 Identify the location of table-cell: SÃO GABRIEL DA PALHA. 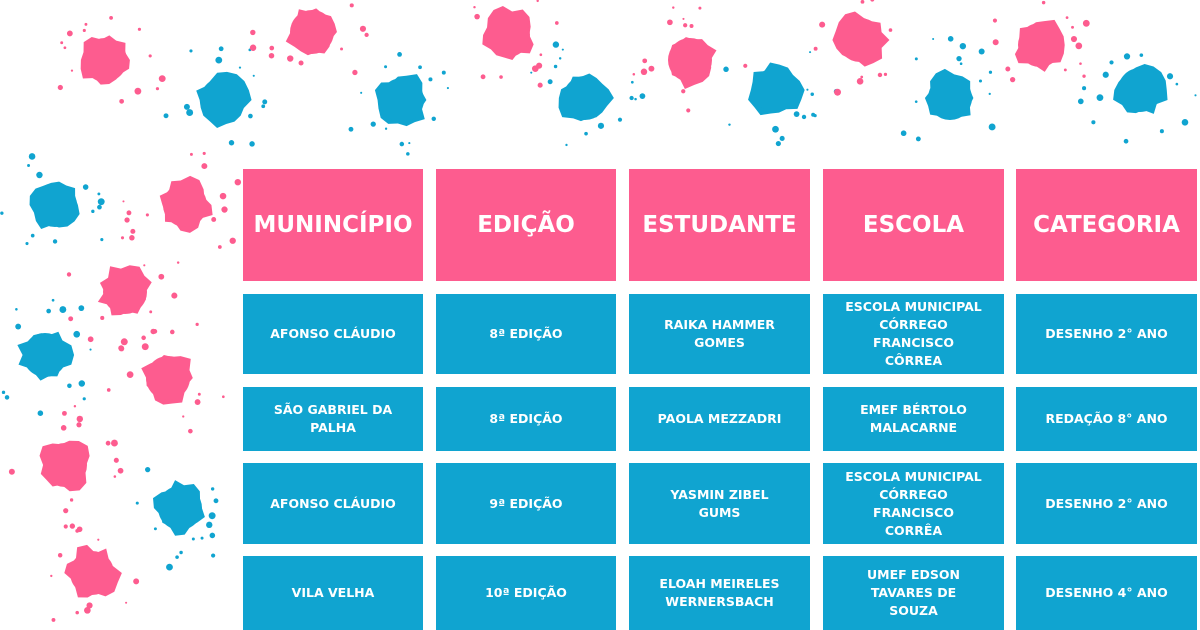
(333, 419).